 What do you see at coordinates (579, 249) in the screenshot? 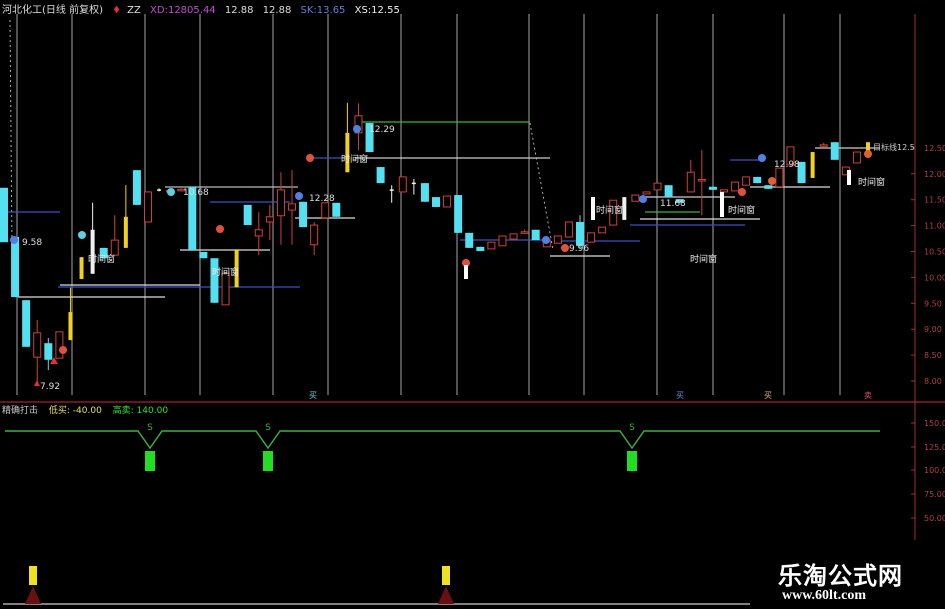
I see `price-label: 9.96` at bounding box center [579, 249].